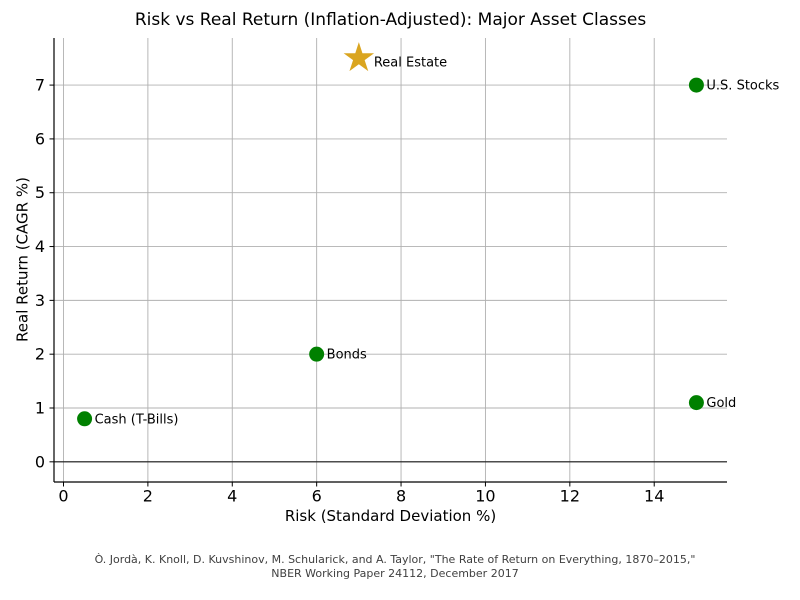  I want to click on point-label: Cash (T-Bills), so click(137, 419).